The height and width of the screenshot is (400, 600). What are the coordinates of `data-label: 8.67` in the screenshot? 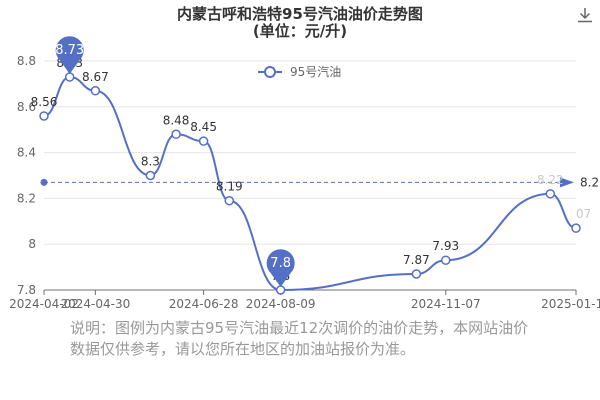 It's located at (95, 77).